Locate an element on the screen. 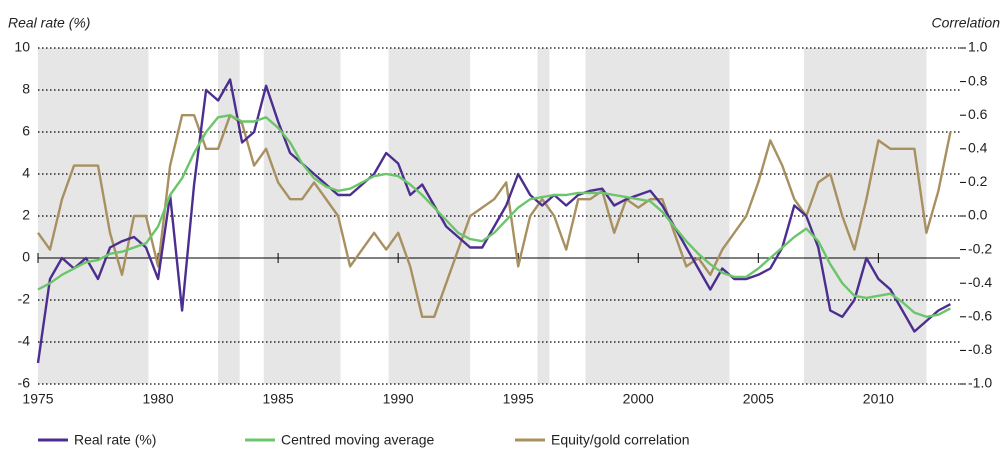 Image resolution: width=1005 pixels, height=456 pixels. x-tick-label: 1980 is located at coordinates (157, 399).